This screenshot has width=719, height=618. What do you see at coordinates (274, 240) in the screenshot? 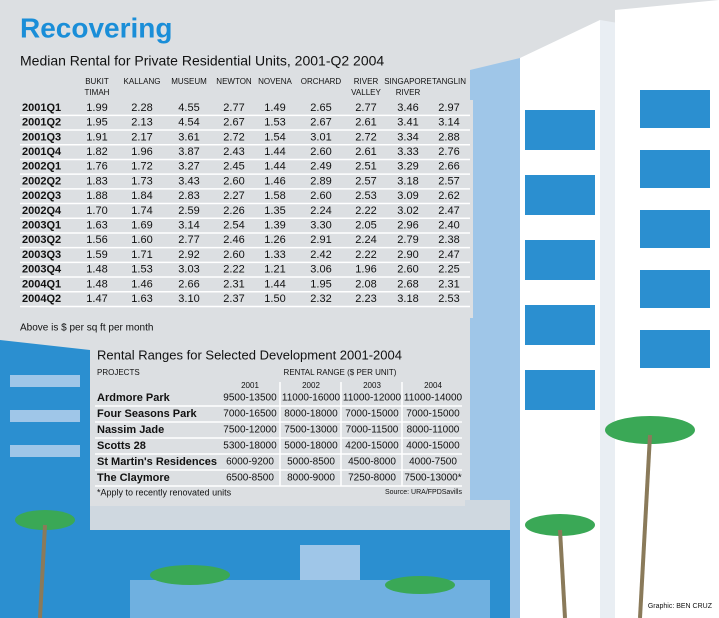
I see `cell: 1.26` at bounding box center [274, 240].